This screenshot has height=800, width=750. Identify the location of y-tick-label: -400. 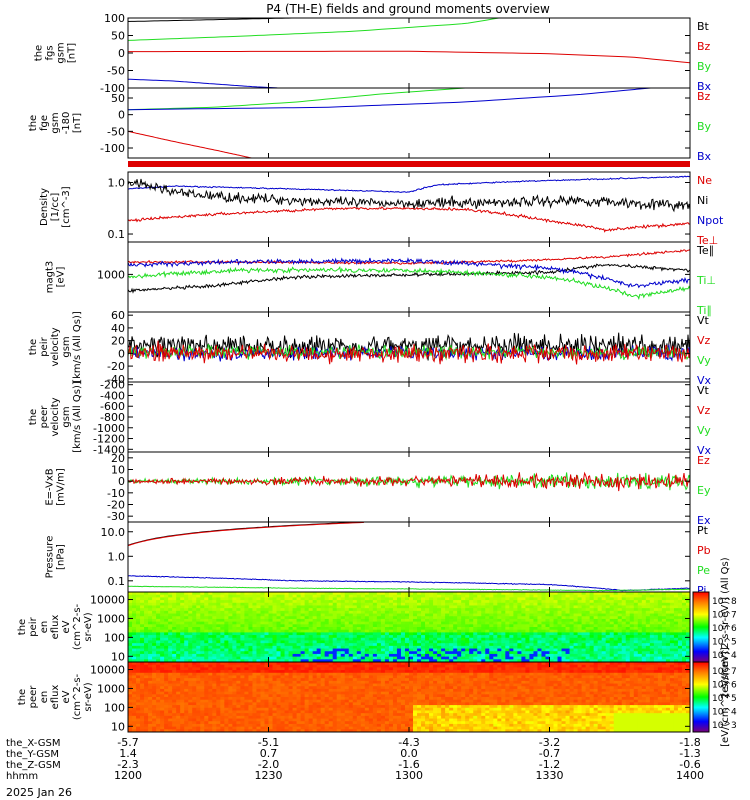
(112, 395).